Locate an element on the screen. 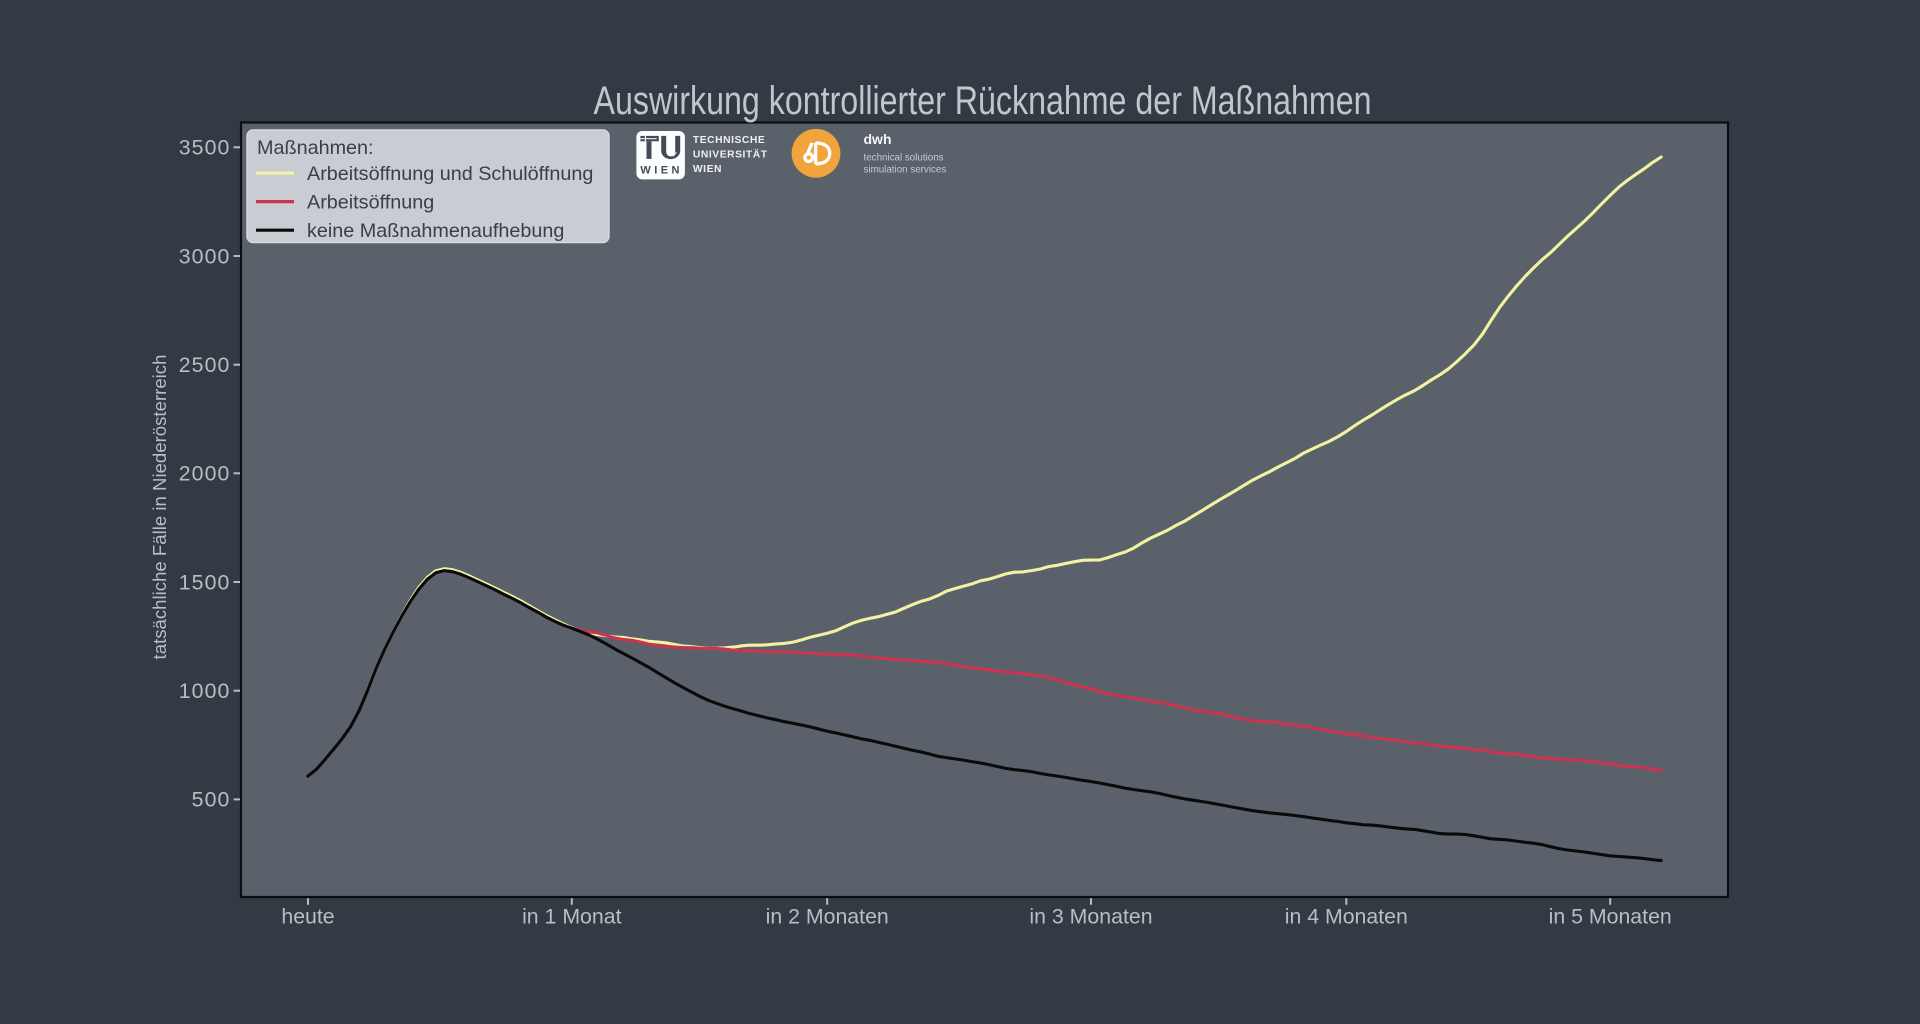 Image resolution: width=1920 pixels, height=1024 pixels. svg-text: simulation services is located at coordinates (905, 169).